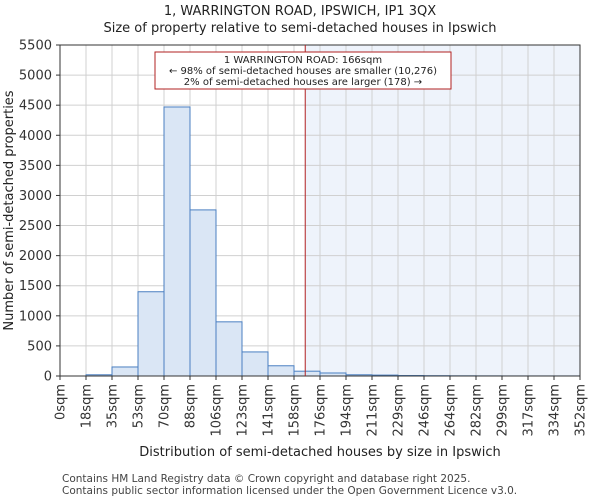 The width and height of the screenshot is (600, 500). I want to click on x-tick-label: 299sqm, so click(503, 410).